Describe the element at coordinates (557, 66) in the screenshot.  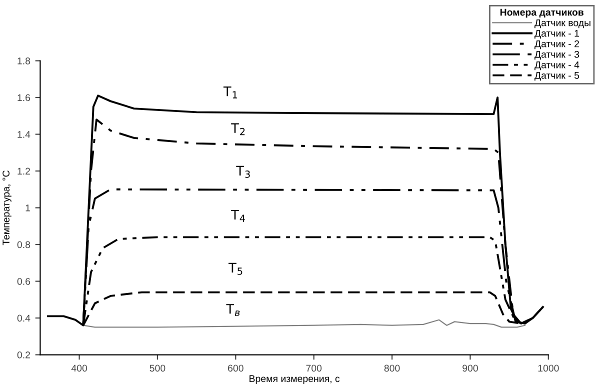
I see `legend-label: Датчик - 4` at that location.